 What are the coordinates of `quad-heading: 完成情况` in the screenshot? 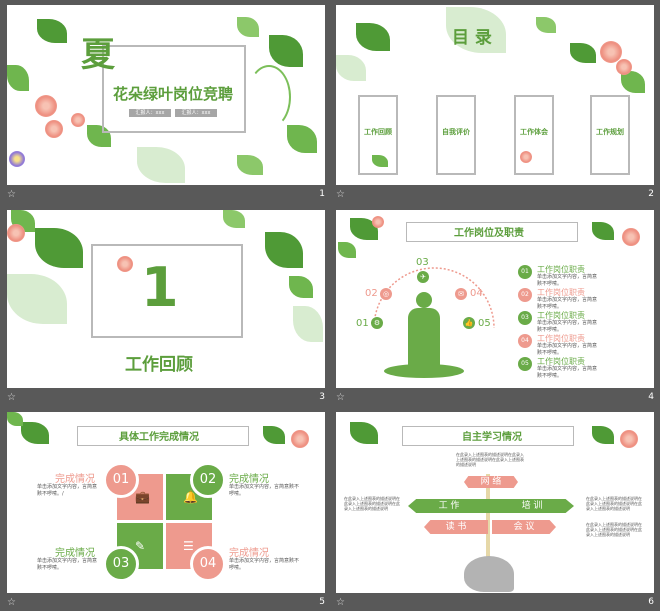 It's located at (75, 479).